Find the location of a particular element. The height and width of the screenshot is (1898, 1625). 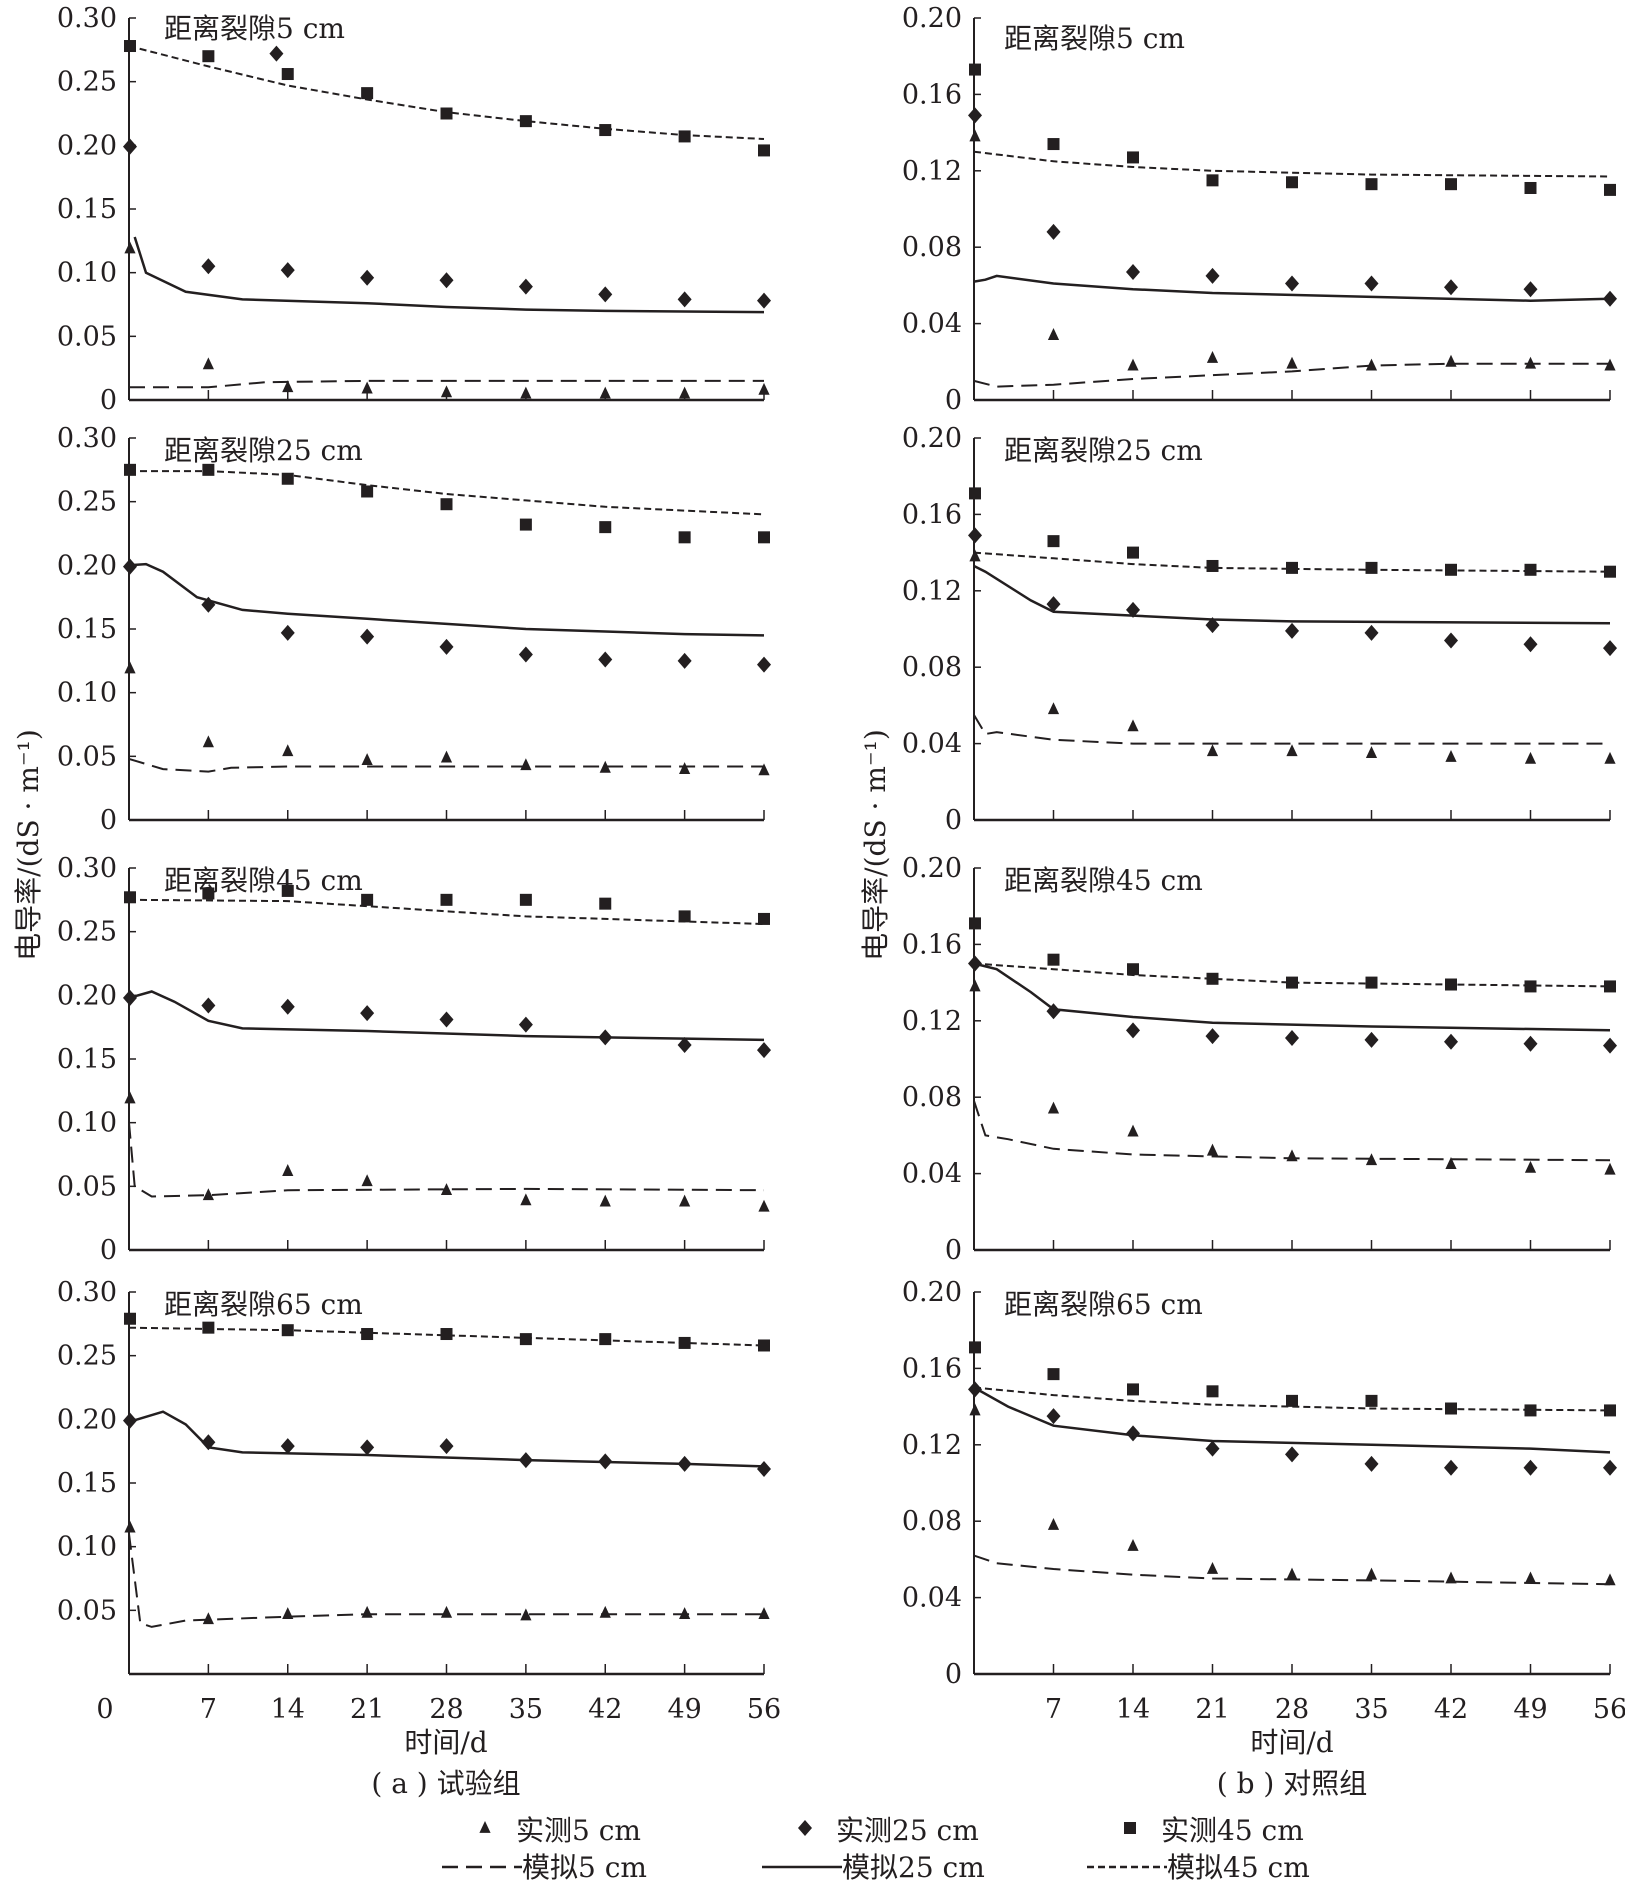

y-tick-label: 0.12 is located at coordinates (932, 171).